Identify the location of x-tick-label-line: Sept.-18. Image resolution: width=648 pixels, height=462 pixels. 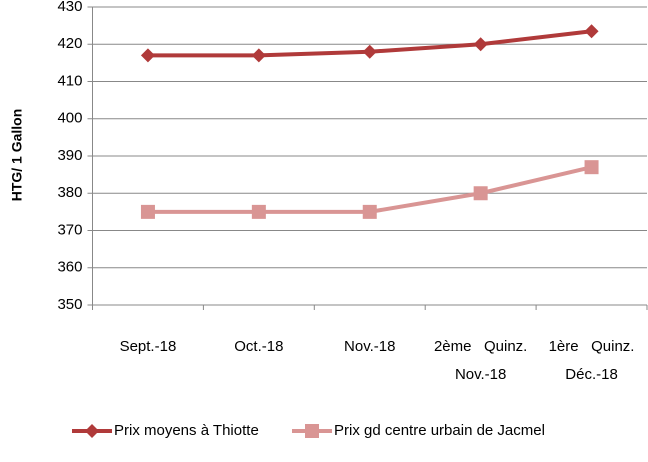
(148, 346).